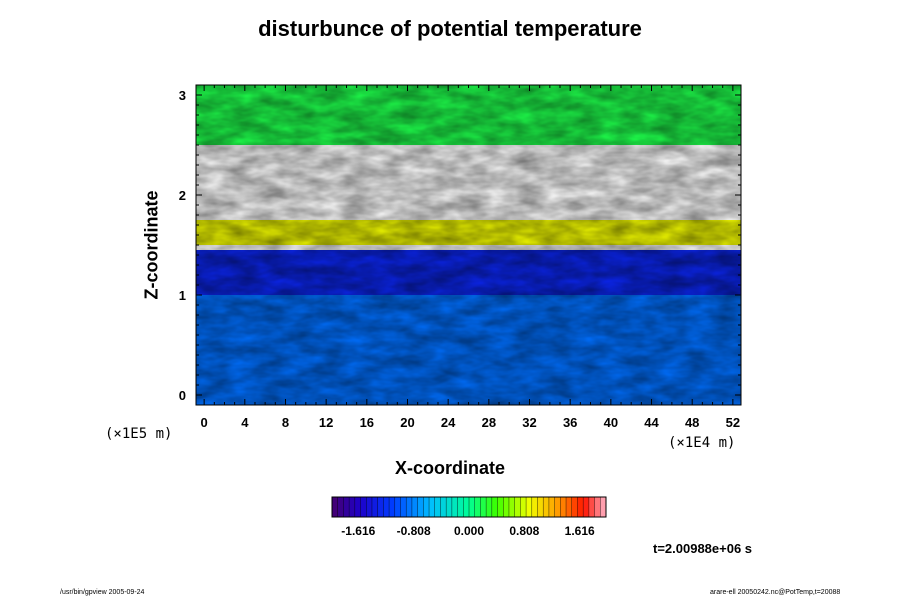  I want to click on x-tick-label: 36, so click(570, 422).